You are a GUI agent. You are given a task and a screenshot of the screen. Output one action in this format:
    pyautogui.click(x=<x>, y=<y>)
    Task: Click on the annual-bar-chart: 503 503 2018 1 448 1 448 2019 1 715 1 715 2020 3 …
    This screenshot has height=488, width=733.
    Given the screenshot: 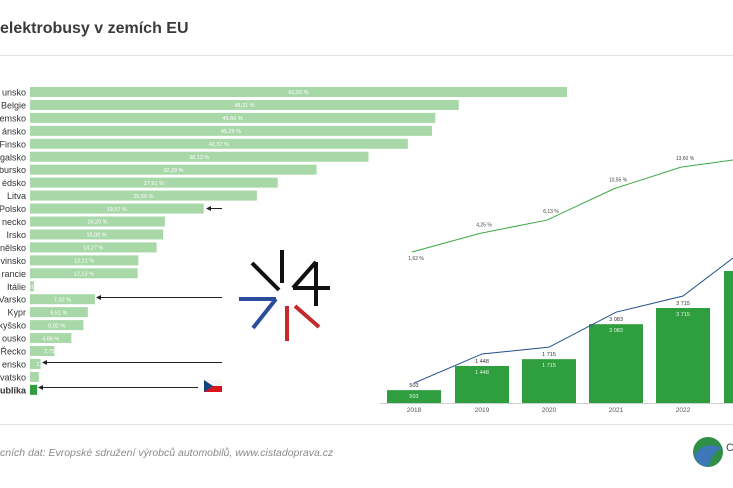 What is the action you would take?
    pyautogui.click(x=556, y=342)
    